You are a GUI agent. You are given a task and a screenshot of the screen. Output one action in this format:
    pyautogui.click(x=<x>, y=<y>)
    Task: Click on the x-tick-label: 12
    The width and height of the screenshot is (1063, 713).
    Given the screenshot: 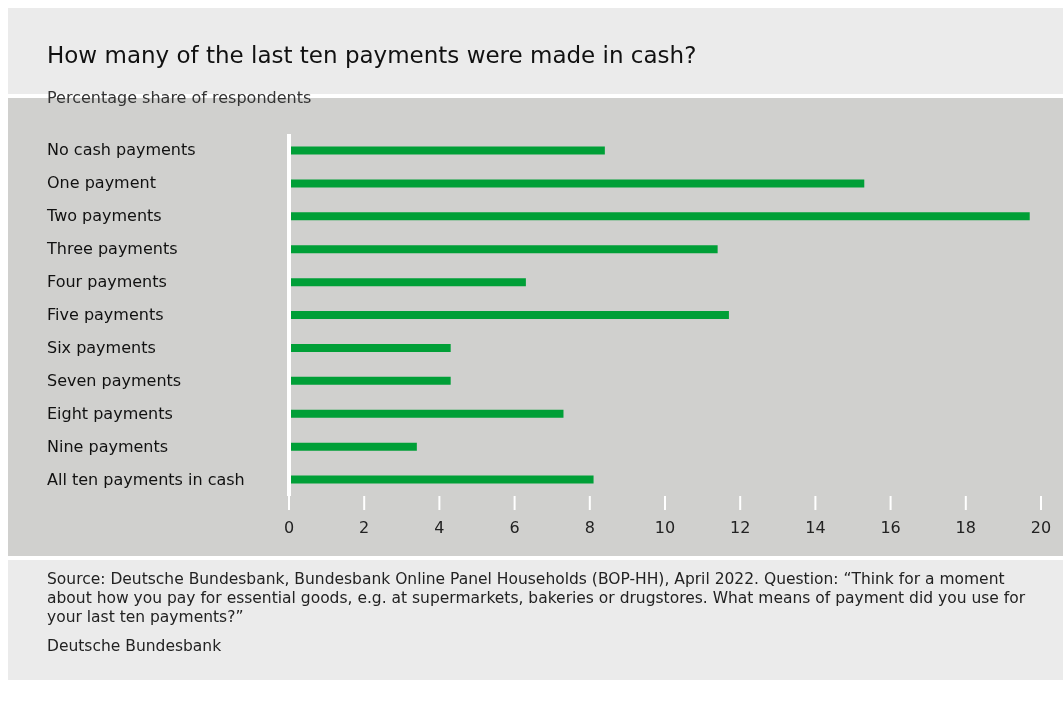 What is the action you would take?
    pyautogui.click(x=740, y=528)
    